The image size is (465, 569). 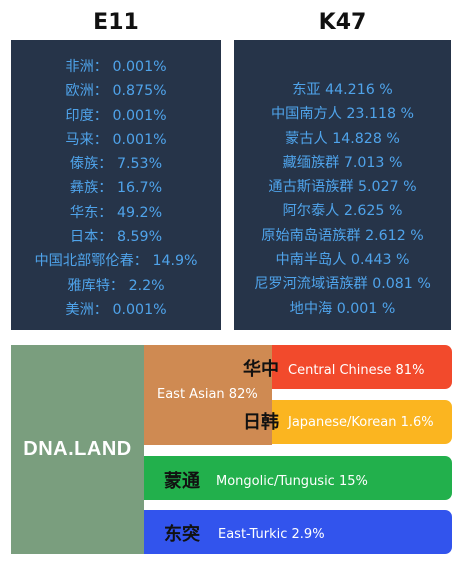 What do you see at coordinates (356, 370) in the screenshot?
I see `central-chinese-en-label: Central Chinese 81%` at bounding box center [356, 370].